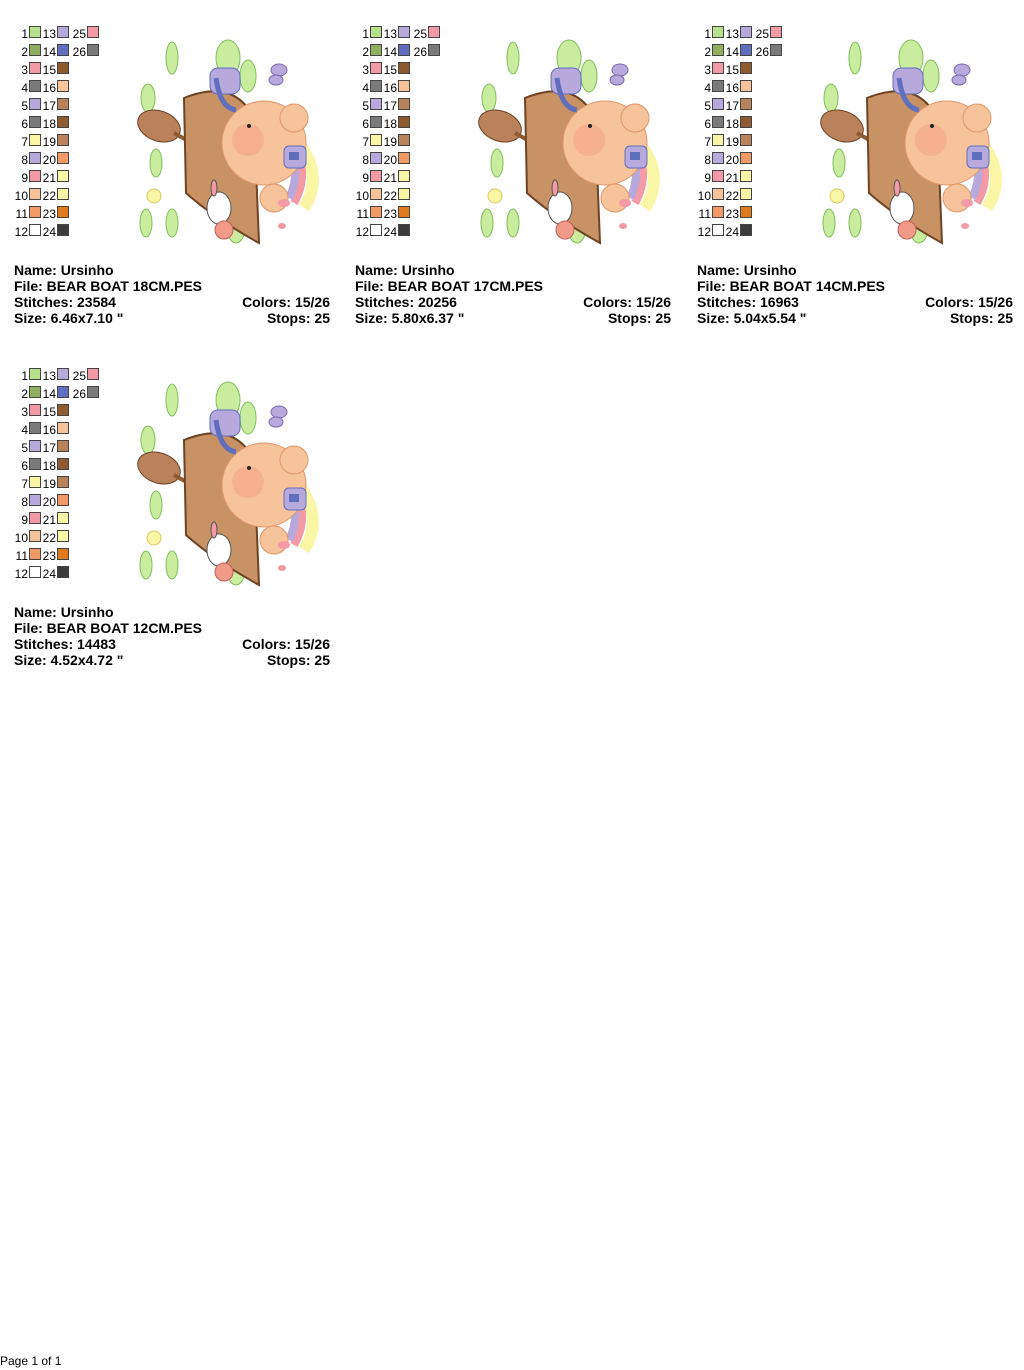  Describe the element at coordinates (96, 302) in the screenshot. I see `stitches-value: 23584` at that location.